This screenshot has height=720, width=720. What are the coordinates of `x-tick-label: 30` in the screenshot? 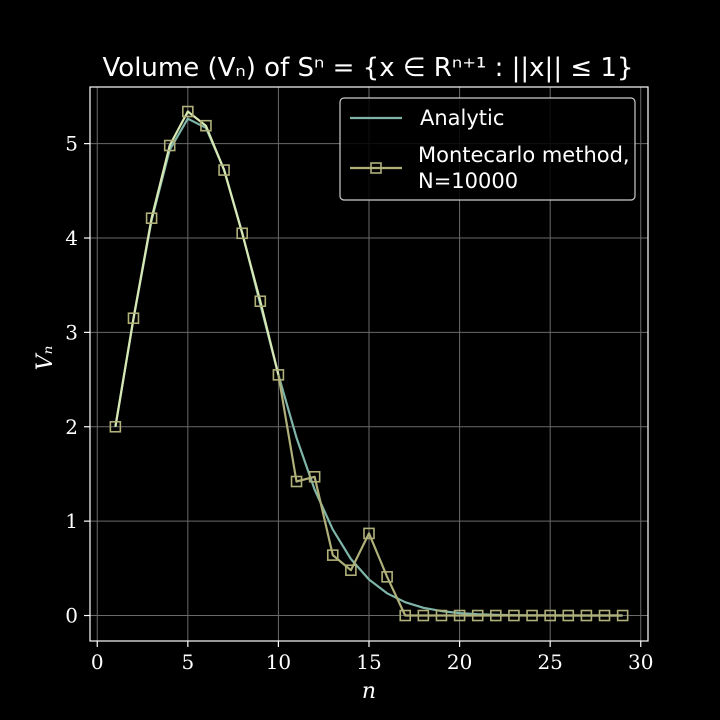 It's located at (640, 662).